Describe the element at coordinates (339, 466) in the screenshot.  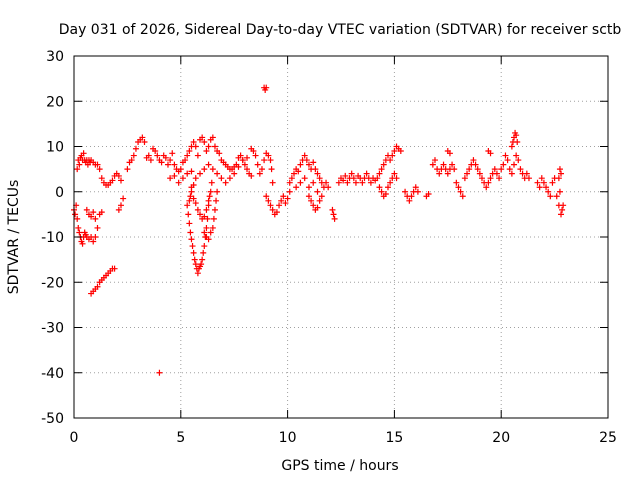
I see `x-axis-label: GPS time / hours` at that location.